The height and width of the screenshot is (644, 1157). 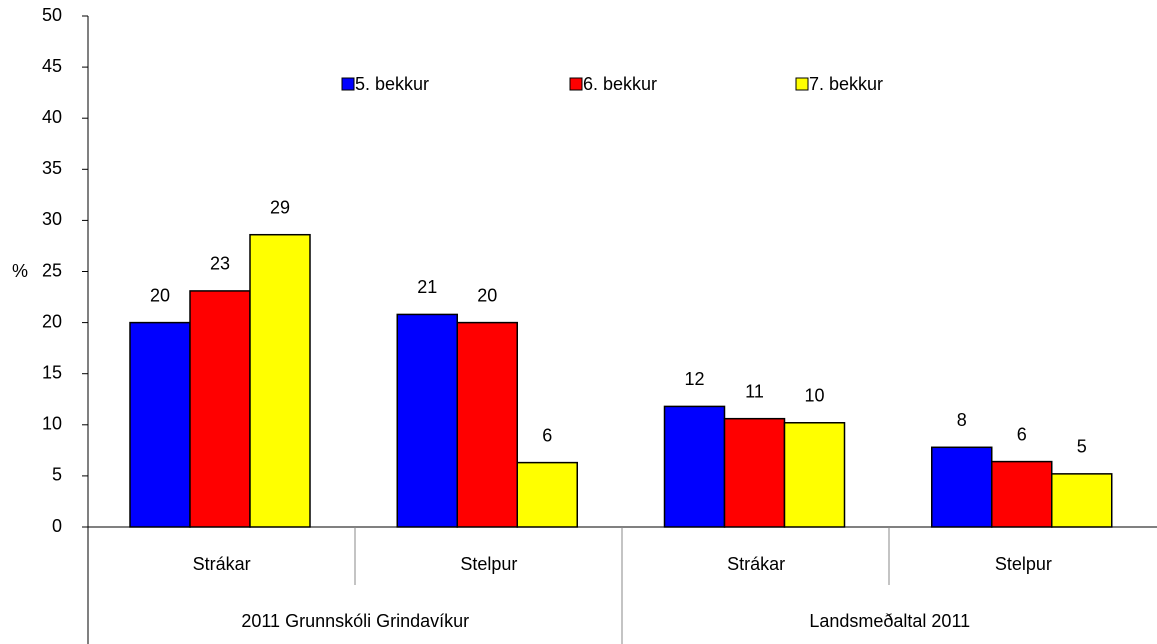 What do you see at coordinates (52, 66) in the screenshot?
I see `y-tick-label: 45` at bounding box center [52, 66].